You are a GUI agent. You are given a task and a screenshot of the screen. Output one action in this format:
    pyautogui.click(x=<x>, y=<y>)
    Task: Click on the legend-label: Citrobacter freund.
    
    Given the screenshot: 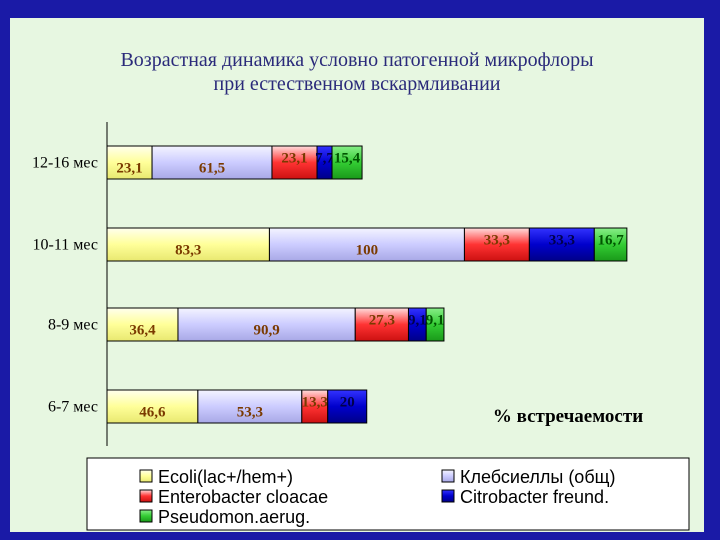 What is the action you would take?
    pyautogui.click(x=534, y=497)
    